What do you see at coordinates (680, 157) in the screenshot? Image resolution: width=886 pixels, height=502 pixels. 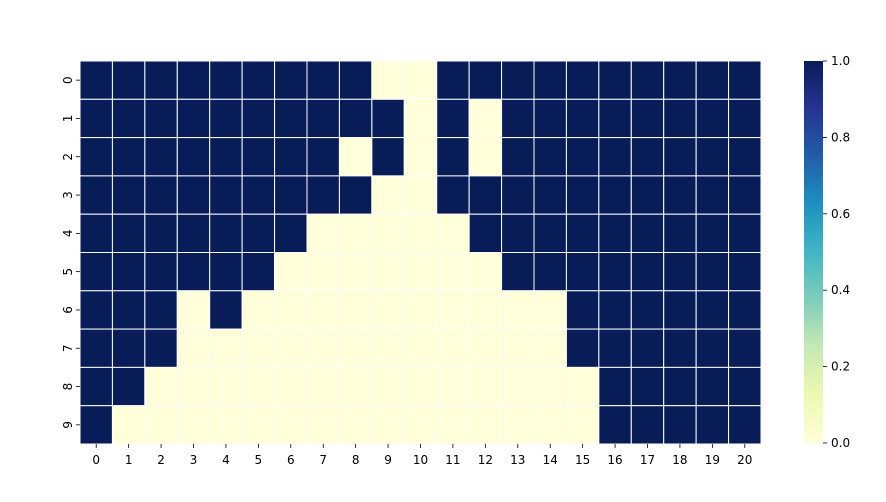 I see `heatmap-cell-r2-c18` at bounding box center [680, 157].